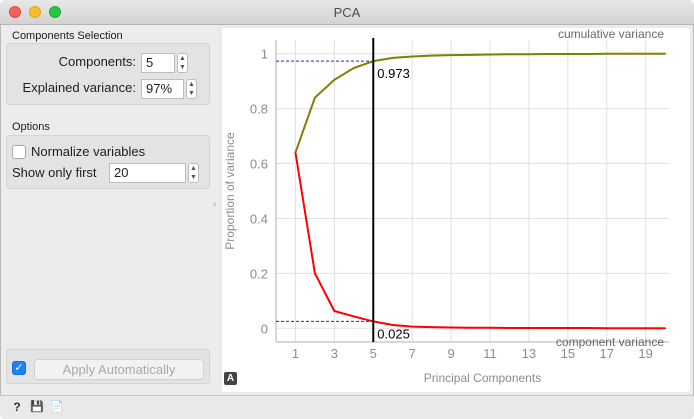  What do you see at coordinates (568, 353) in the screenshot?
I see `x-tick-label: 15` at bounding box center [568, 353].